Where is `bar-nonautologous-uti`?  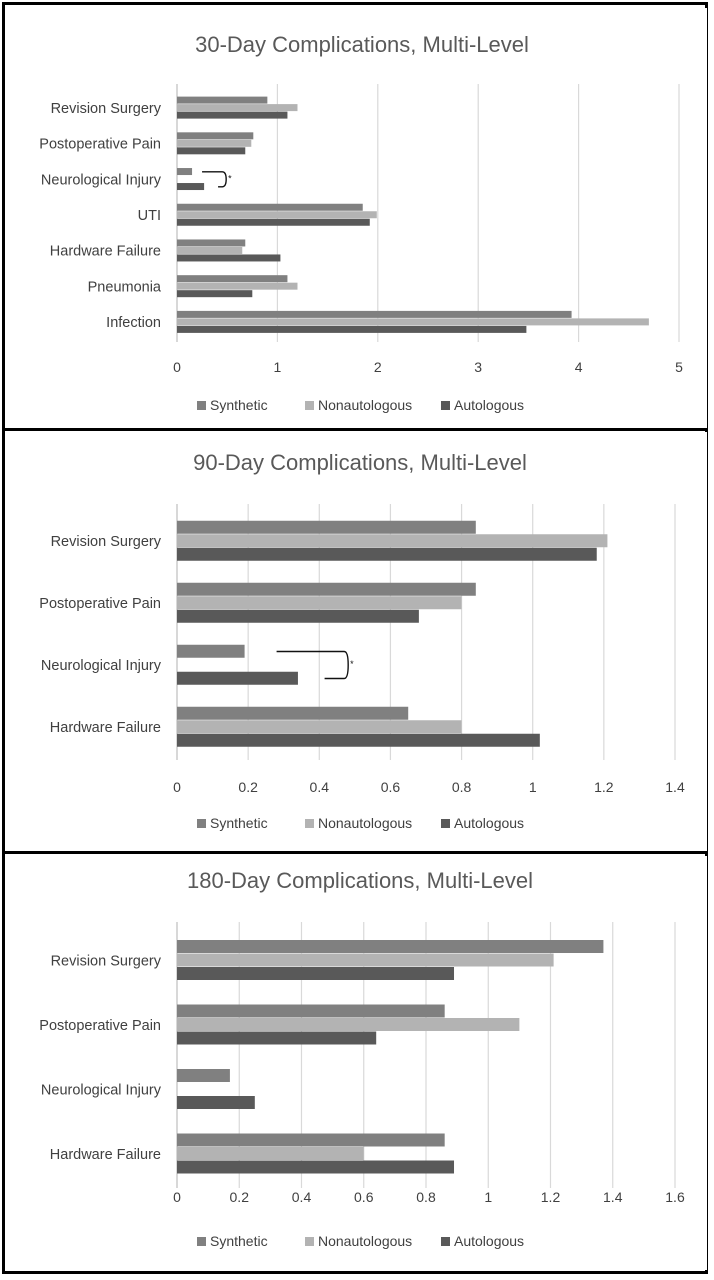
bar-nonautologous-uti is located at coordinates (277, 215).